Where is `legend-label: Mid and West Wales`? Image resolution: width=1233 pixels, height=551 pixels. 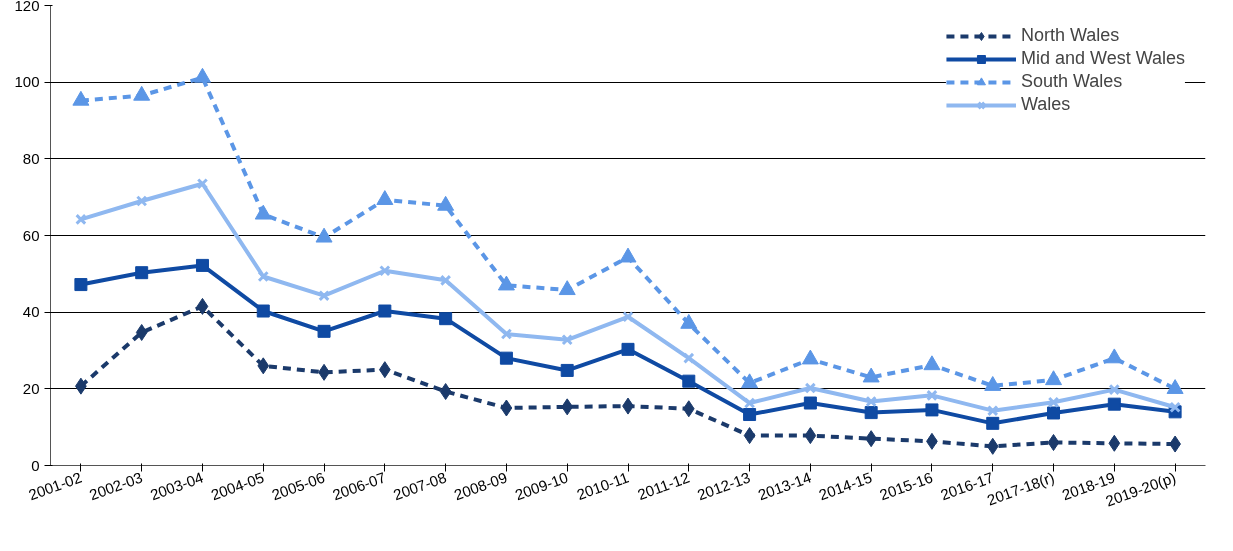
legend-label: Mid and West Wales is located at coordinates (1102, 58).